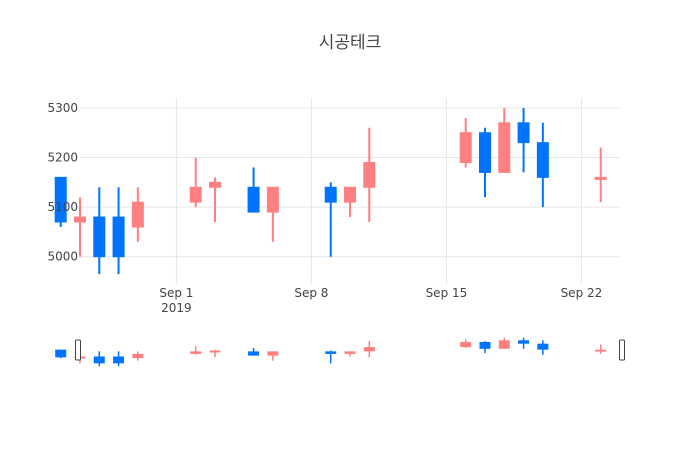  Describe the element at coordinates (350, 43) in the screenshot. I see `chart-title: 시공테크` at that location.